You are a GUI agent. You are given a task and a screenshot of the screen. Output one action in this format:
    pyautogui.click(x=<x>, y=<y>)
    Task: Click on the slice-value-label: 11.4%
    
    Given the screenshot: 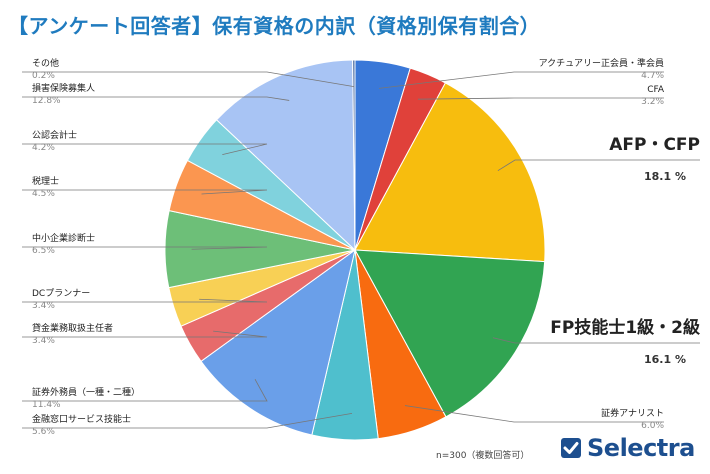 What is the action you would take?
    pyautogui.click(x=46, y=405)
    